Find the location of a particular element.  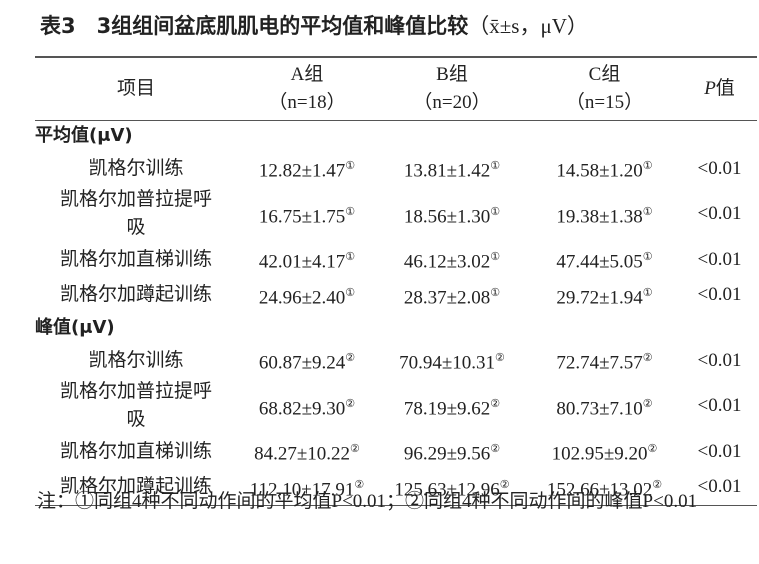

group-name: B组 is located at coordinates (452, 74).